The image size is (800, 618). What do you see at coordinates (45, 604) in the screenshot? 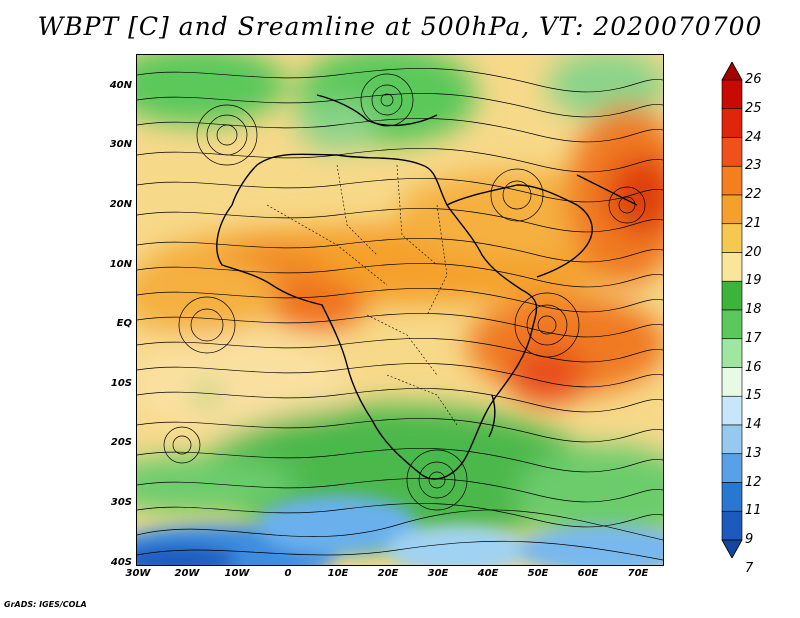
I see `footer-credit: GrADS: IGES/COLA` at bounding box center [45, 604].